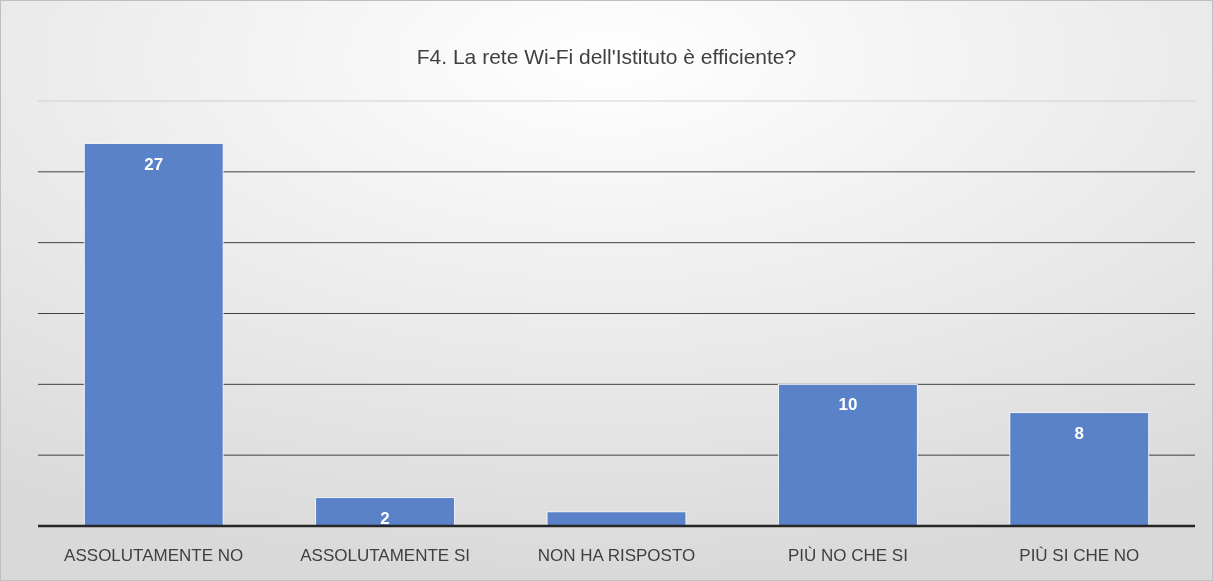  I want to click on x-tick-label: PIÙ NO CHE SI, so click(847, 555).